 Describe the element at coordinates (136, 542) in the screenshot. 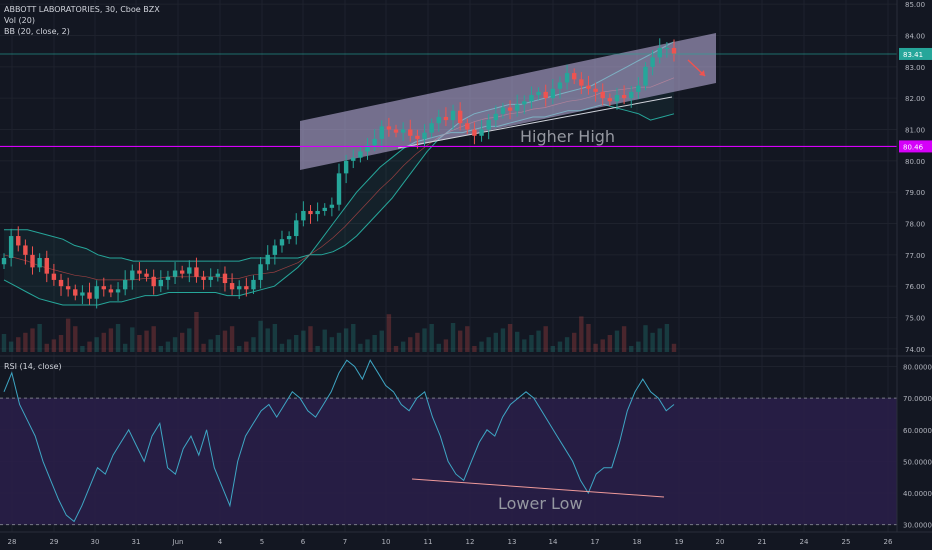

I see `time-tick-label: 31` at that location.